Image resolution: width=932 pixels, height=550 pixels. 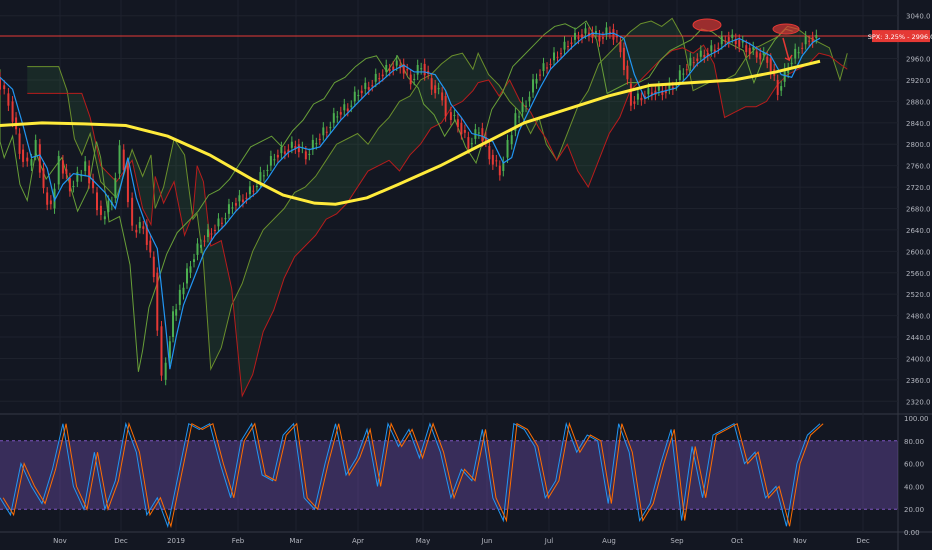 I want to click on price-label-text: SPX: 3.25% - 2996.0, so click(x=900, y=37).